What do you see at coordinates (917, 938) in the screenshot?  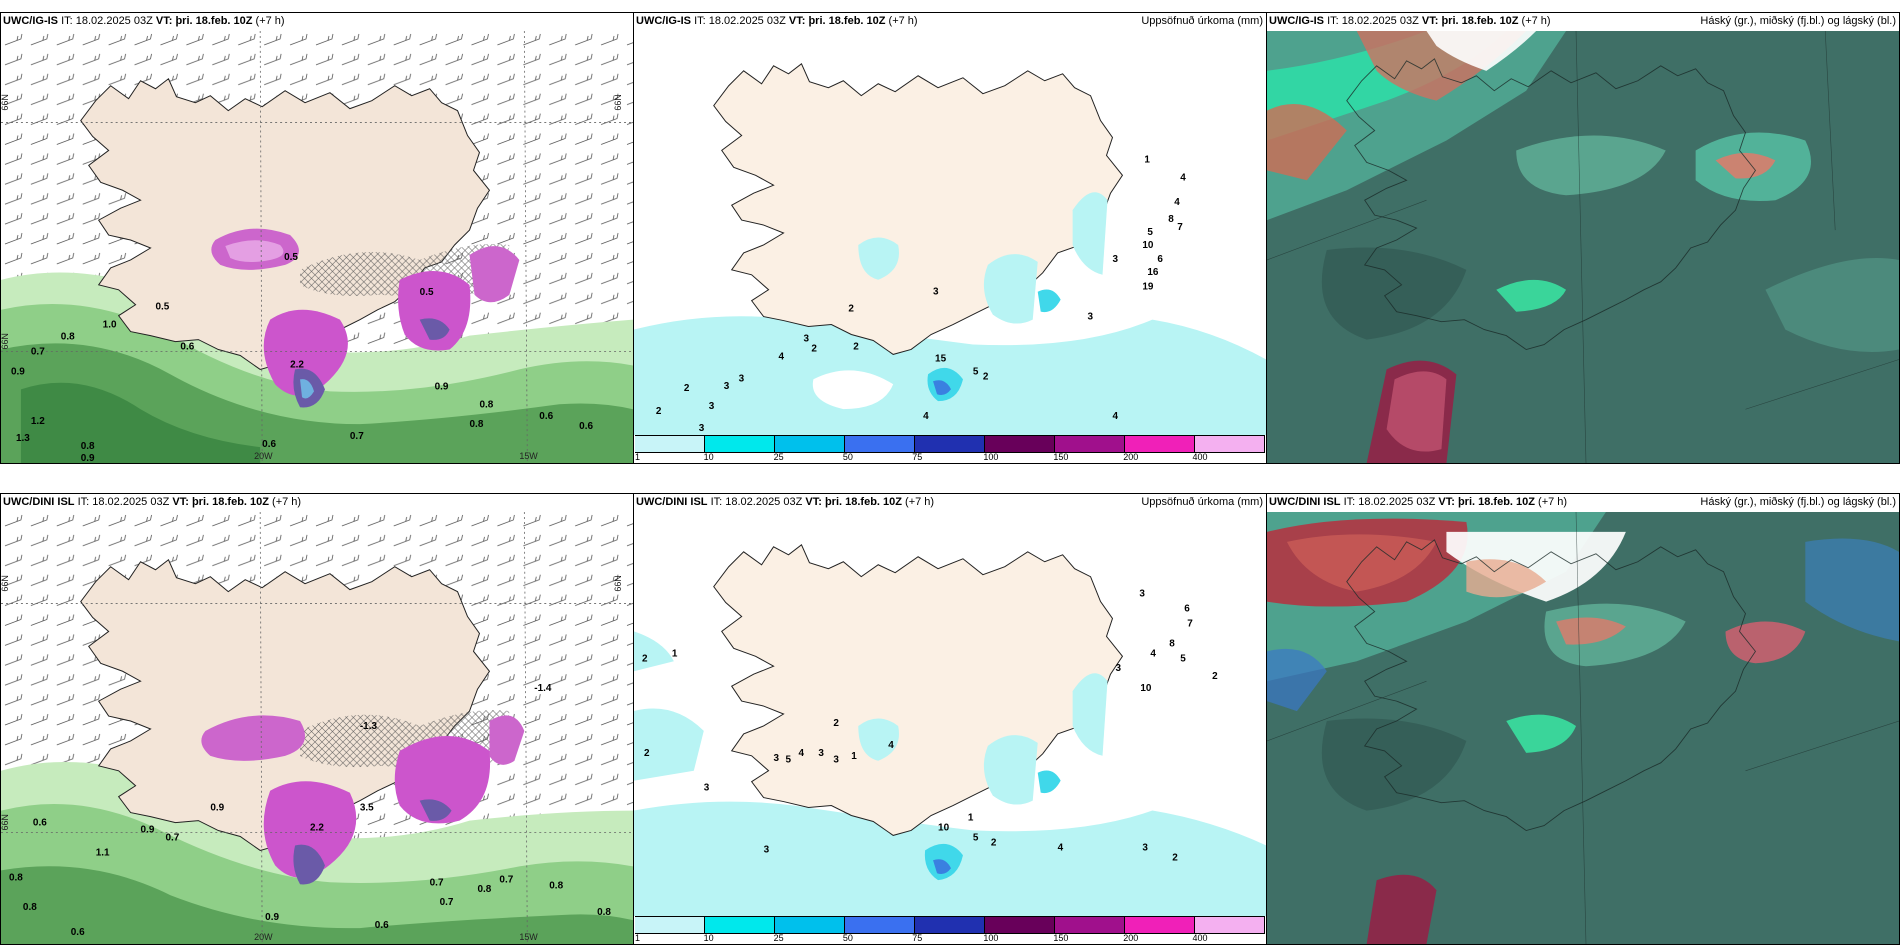 I see `legend-tick: 75` at bounding box center [917, 938].